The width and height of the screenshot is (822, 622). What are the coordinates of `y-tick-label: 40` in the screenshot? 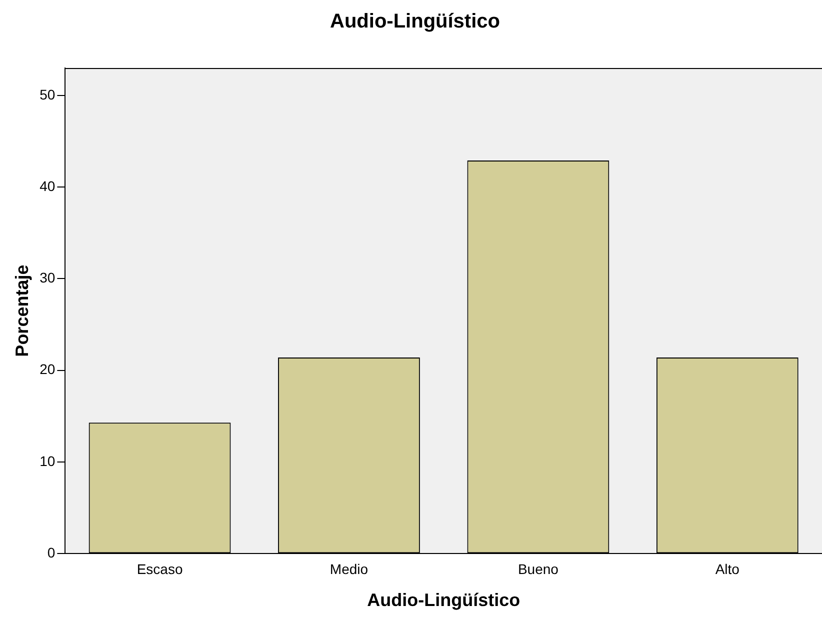 It's located at (48, 186).